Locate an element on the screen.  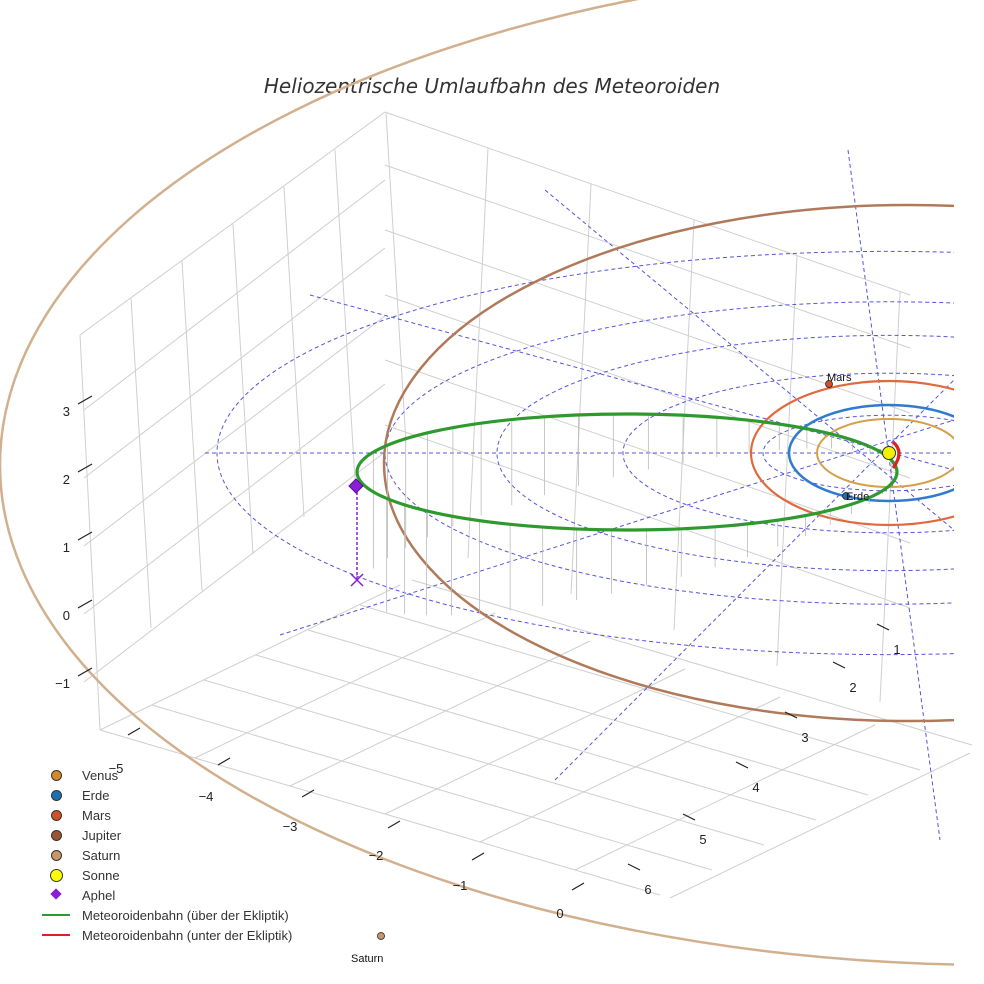
aphel-projection-marker is located at coordinates (357, 580).